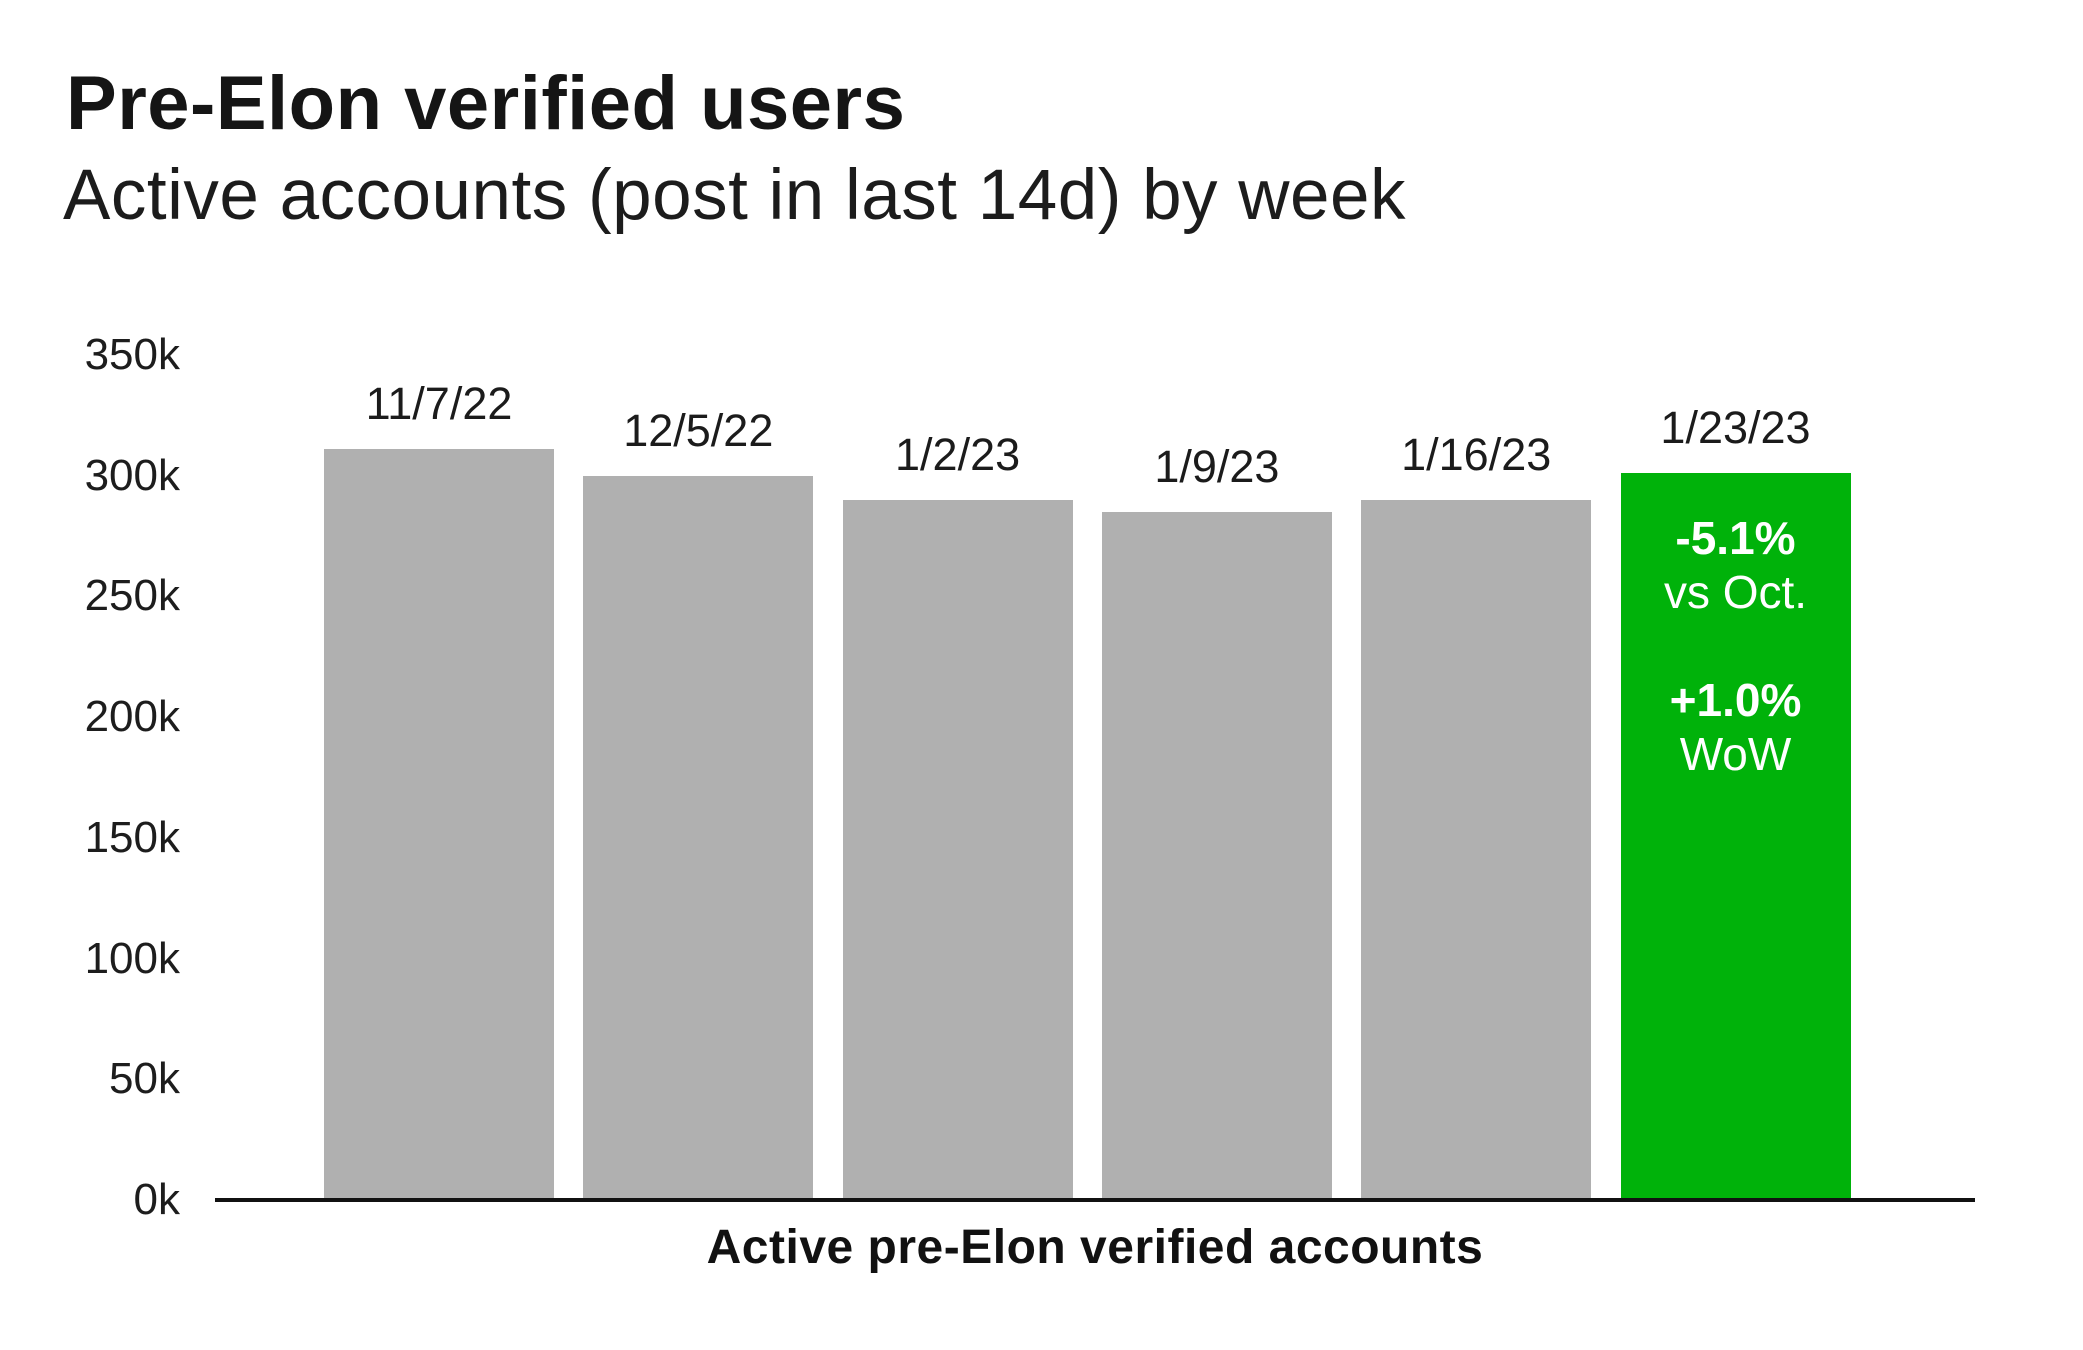 The width and height of the screenshot is (2083, 1350). I want to click on x-axis-label: Active pre-Elon verified accounts, so click(1095, 1247).